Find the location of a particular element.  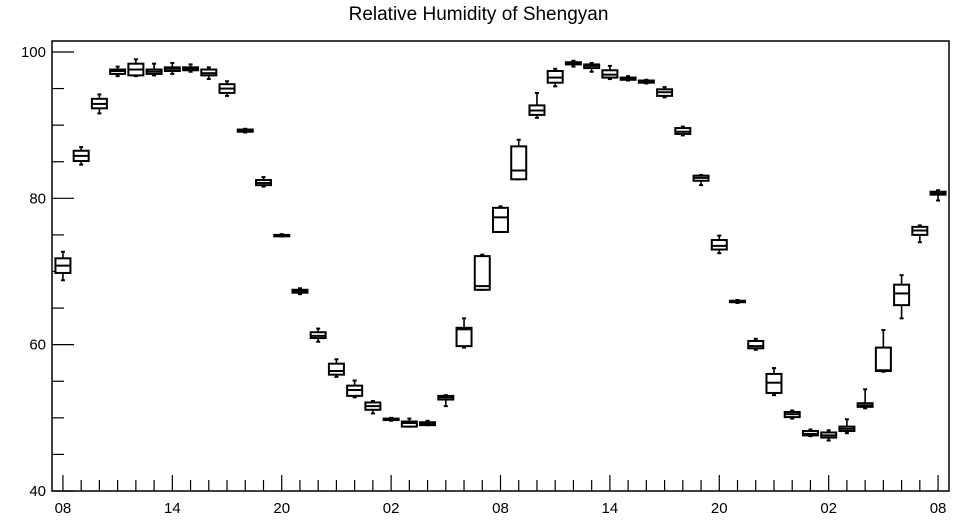

y-axis-ticks: 40 60 80 100 is located at coordinates (47, 272).